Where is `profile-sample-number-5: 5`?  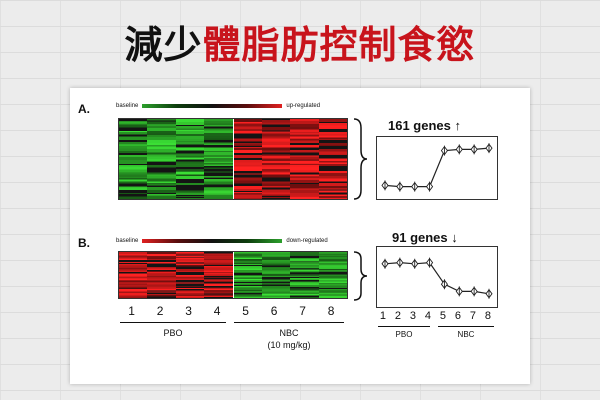 profile-sample-number-5: 5 is located at coordinates (442, 316).